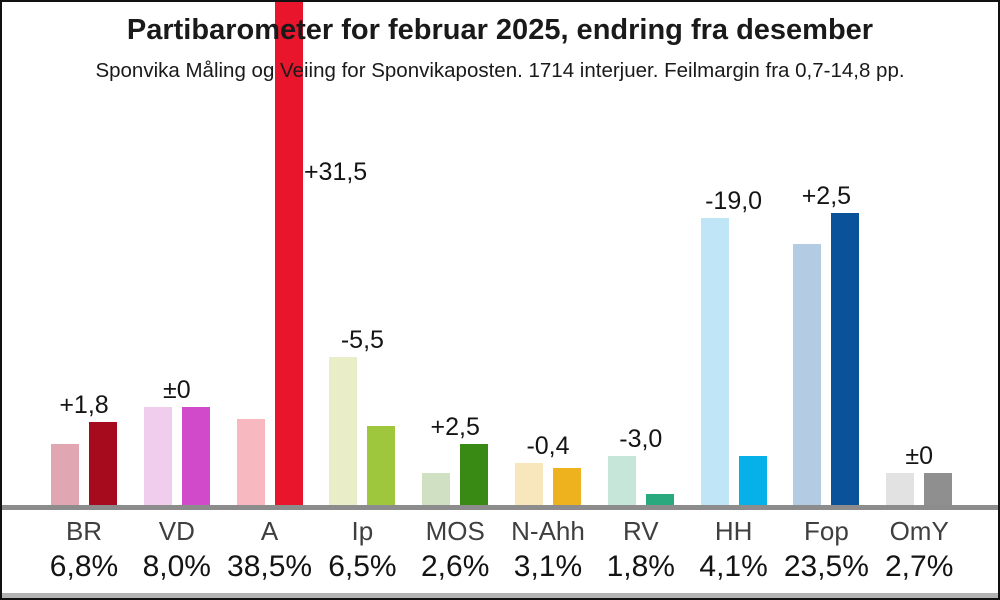  I want to click on bar-desember-vd, so click(157, 457).